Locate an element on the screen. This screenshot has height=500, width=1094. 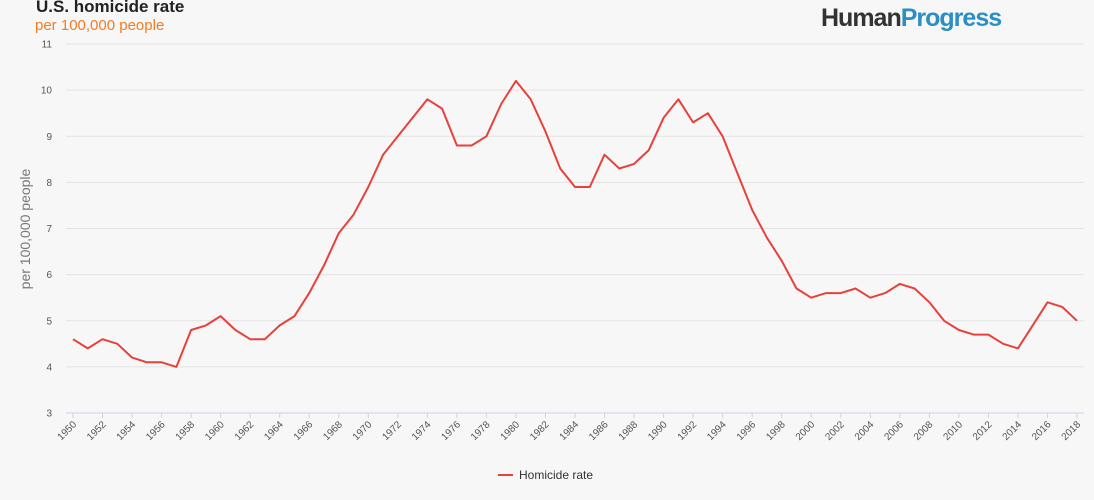
x-tick-label: 1950 is located at coordinates (68, 431).